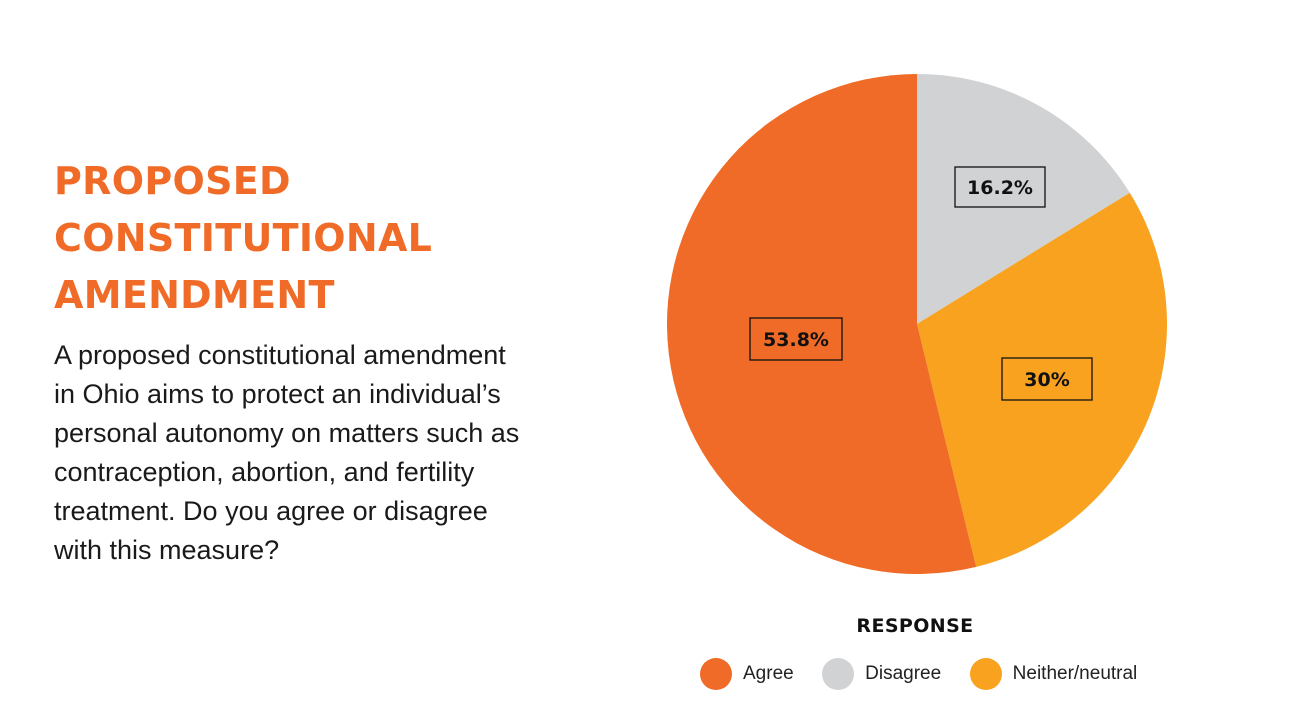  I want to click on slice-label-box-disagree, so click(1000, 187).